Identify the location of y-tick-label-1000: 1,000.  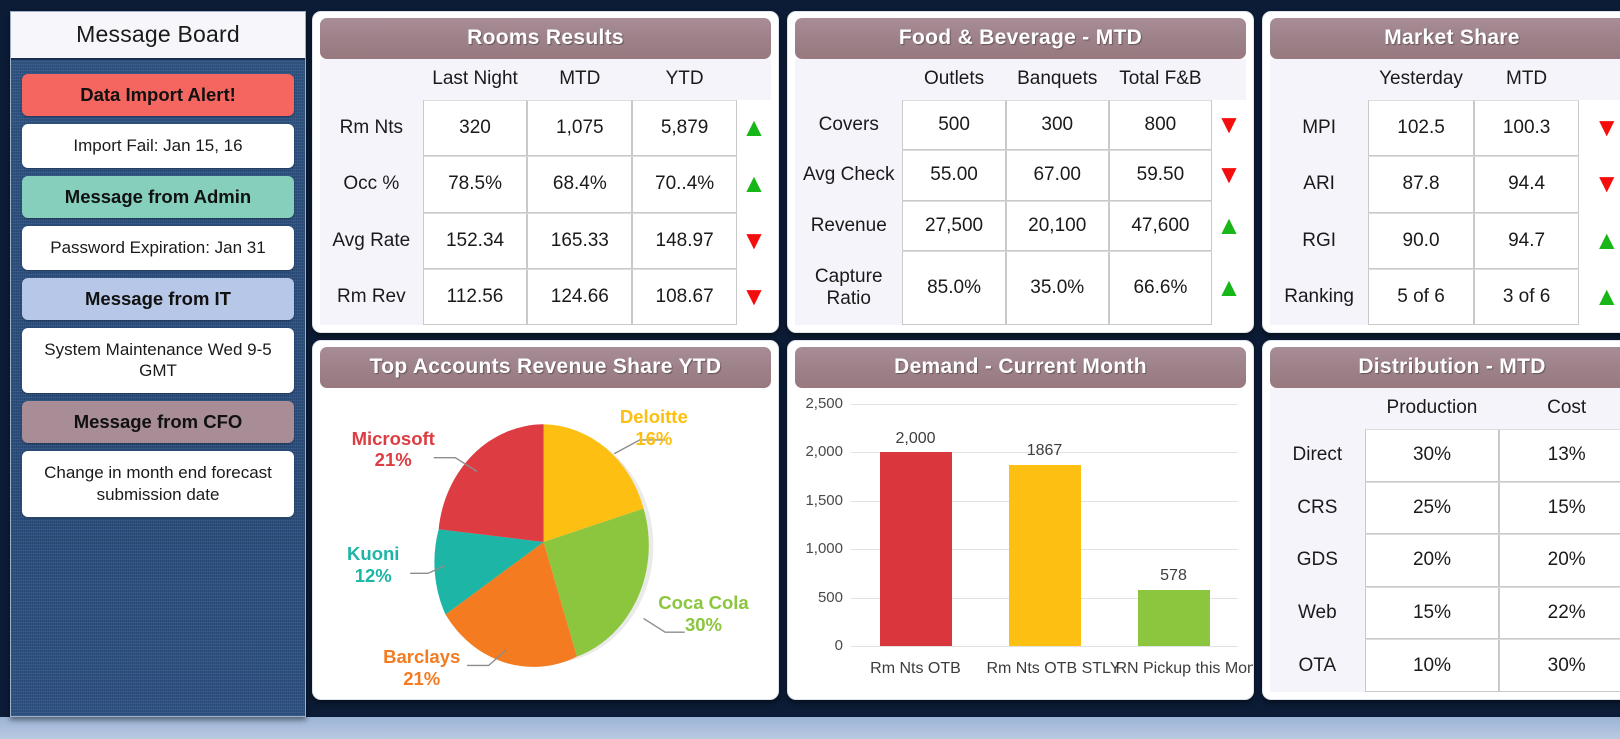
(824, 549).